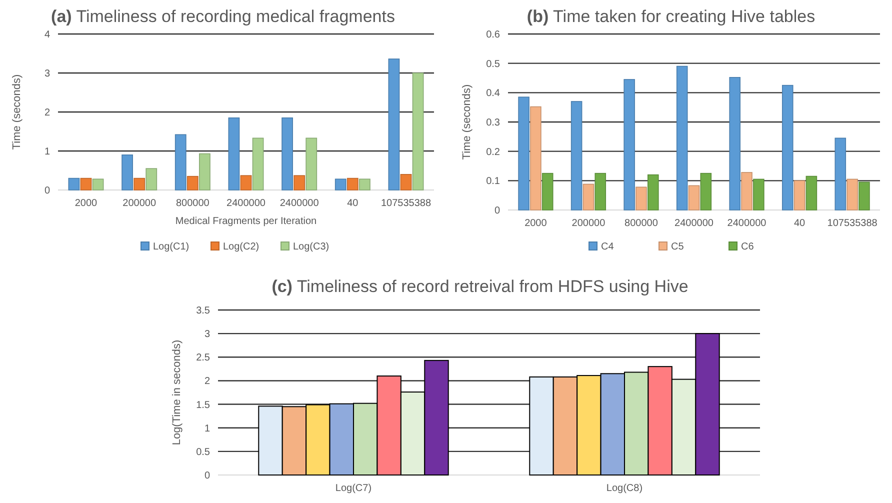 The image size is (892, 503). What do you see at coordinates (493, 182) in the screenshot?
I see `y-tick-label: 0.1` at bounding box center [493, 182].